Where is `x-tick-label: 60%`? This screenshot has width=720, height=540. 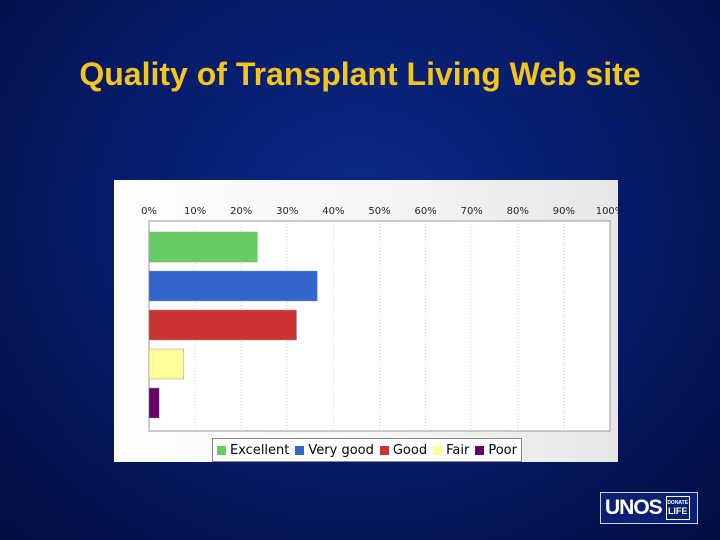
x-tick-label: 60% is located at coordinates (425, 211).